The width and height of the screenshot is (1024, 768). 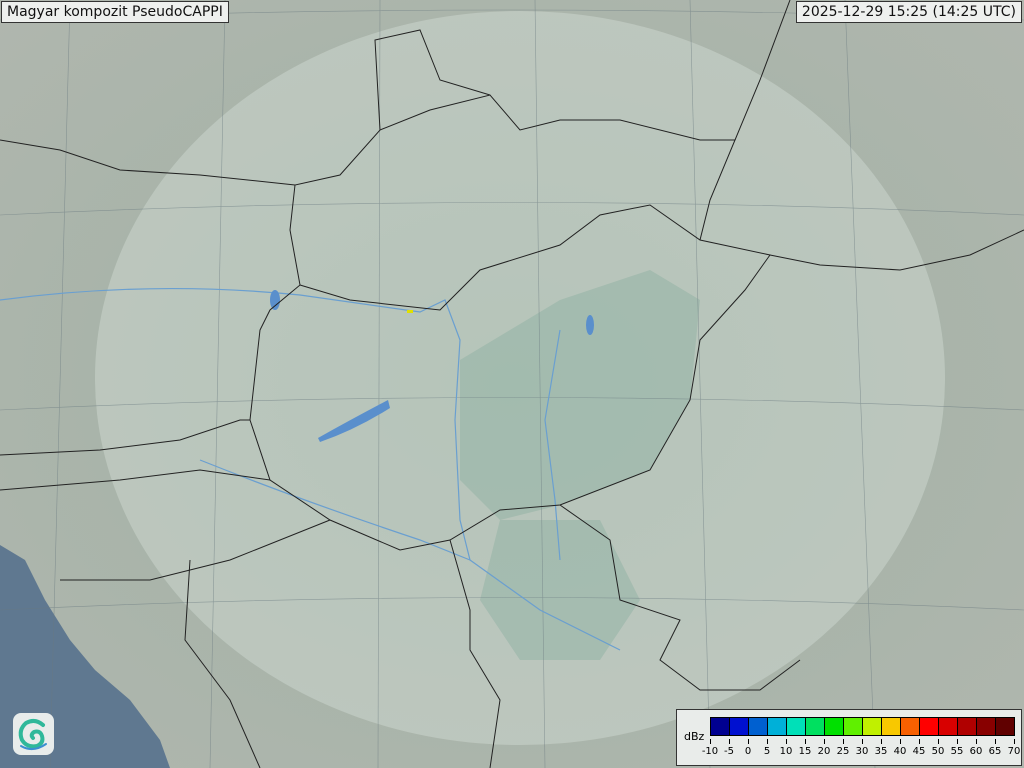 What do you see at coordinates (85, 656) in the screenshot?
I see `adriatic-sea` at bounding box center [85, 656].